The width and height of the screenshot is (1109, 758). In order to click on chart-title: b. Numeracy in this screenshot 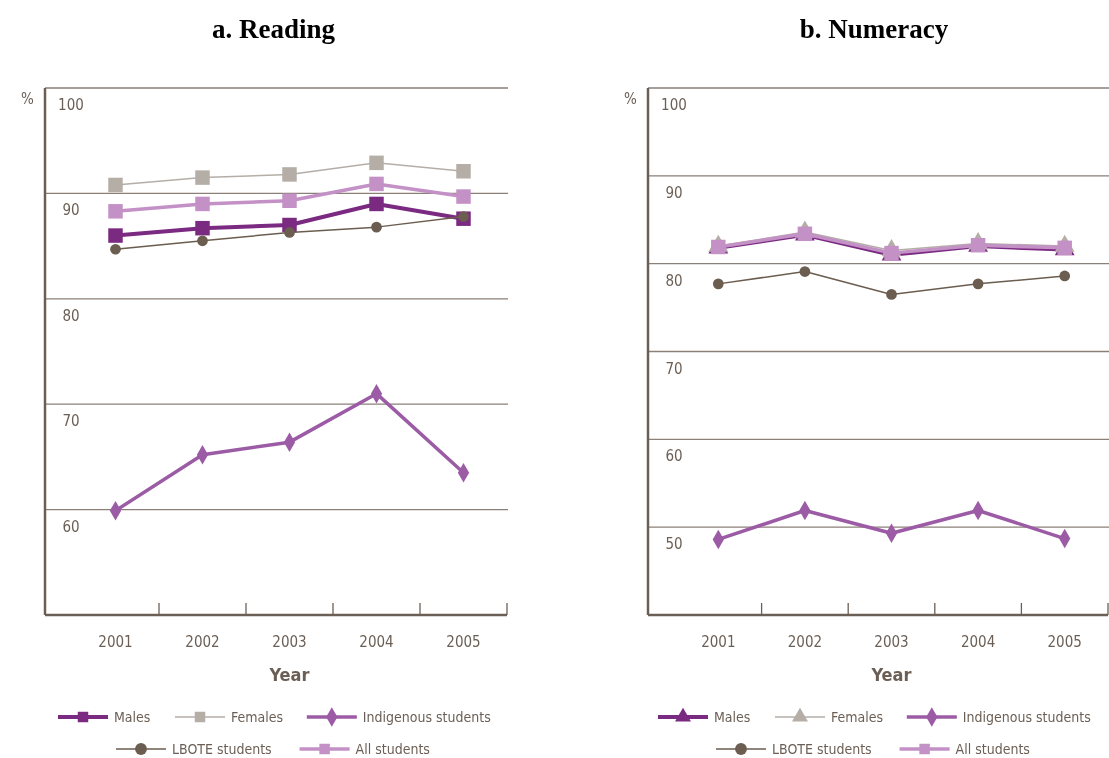, I will do `click(874, 29)`.